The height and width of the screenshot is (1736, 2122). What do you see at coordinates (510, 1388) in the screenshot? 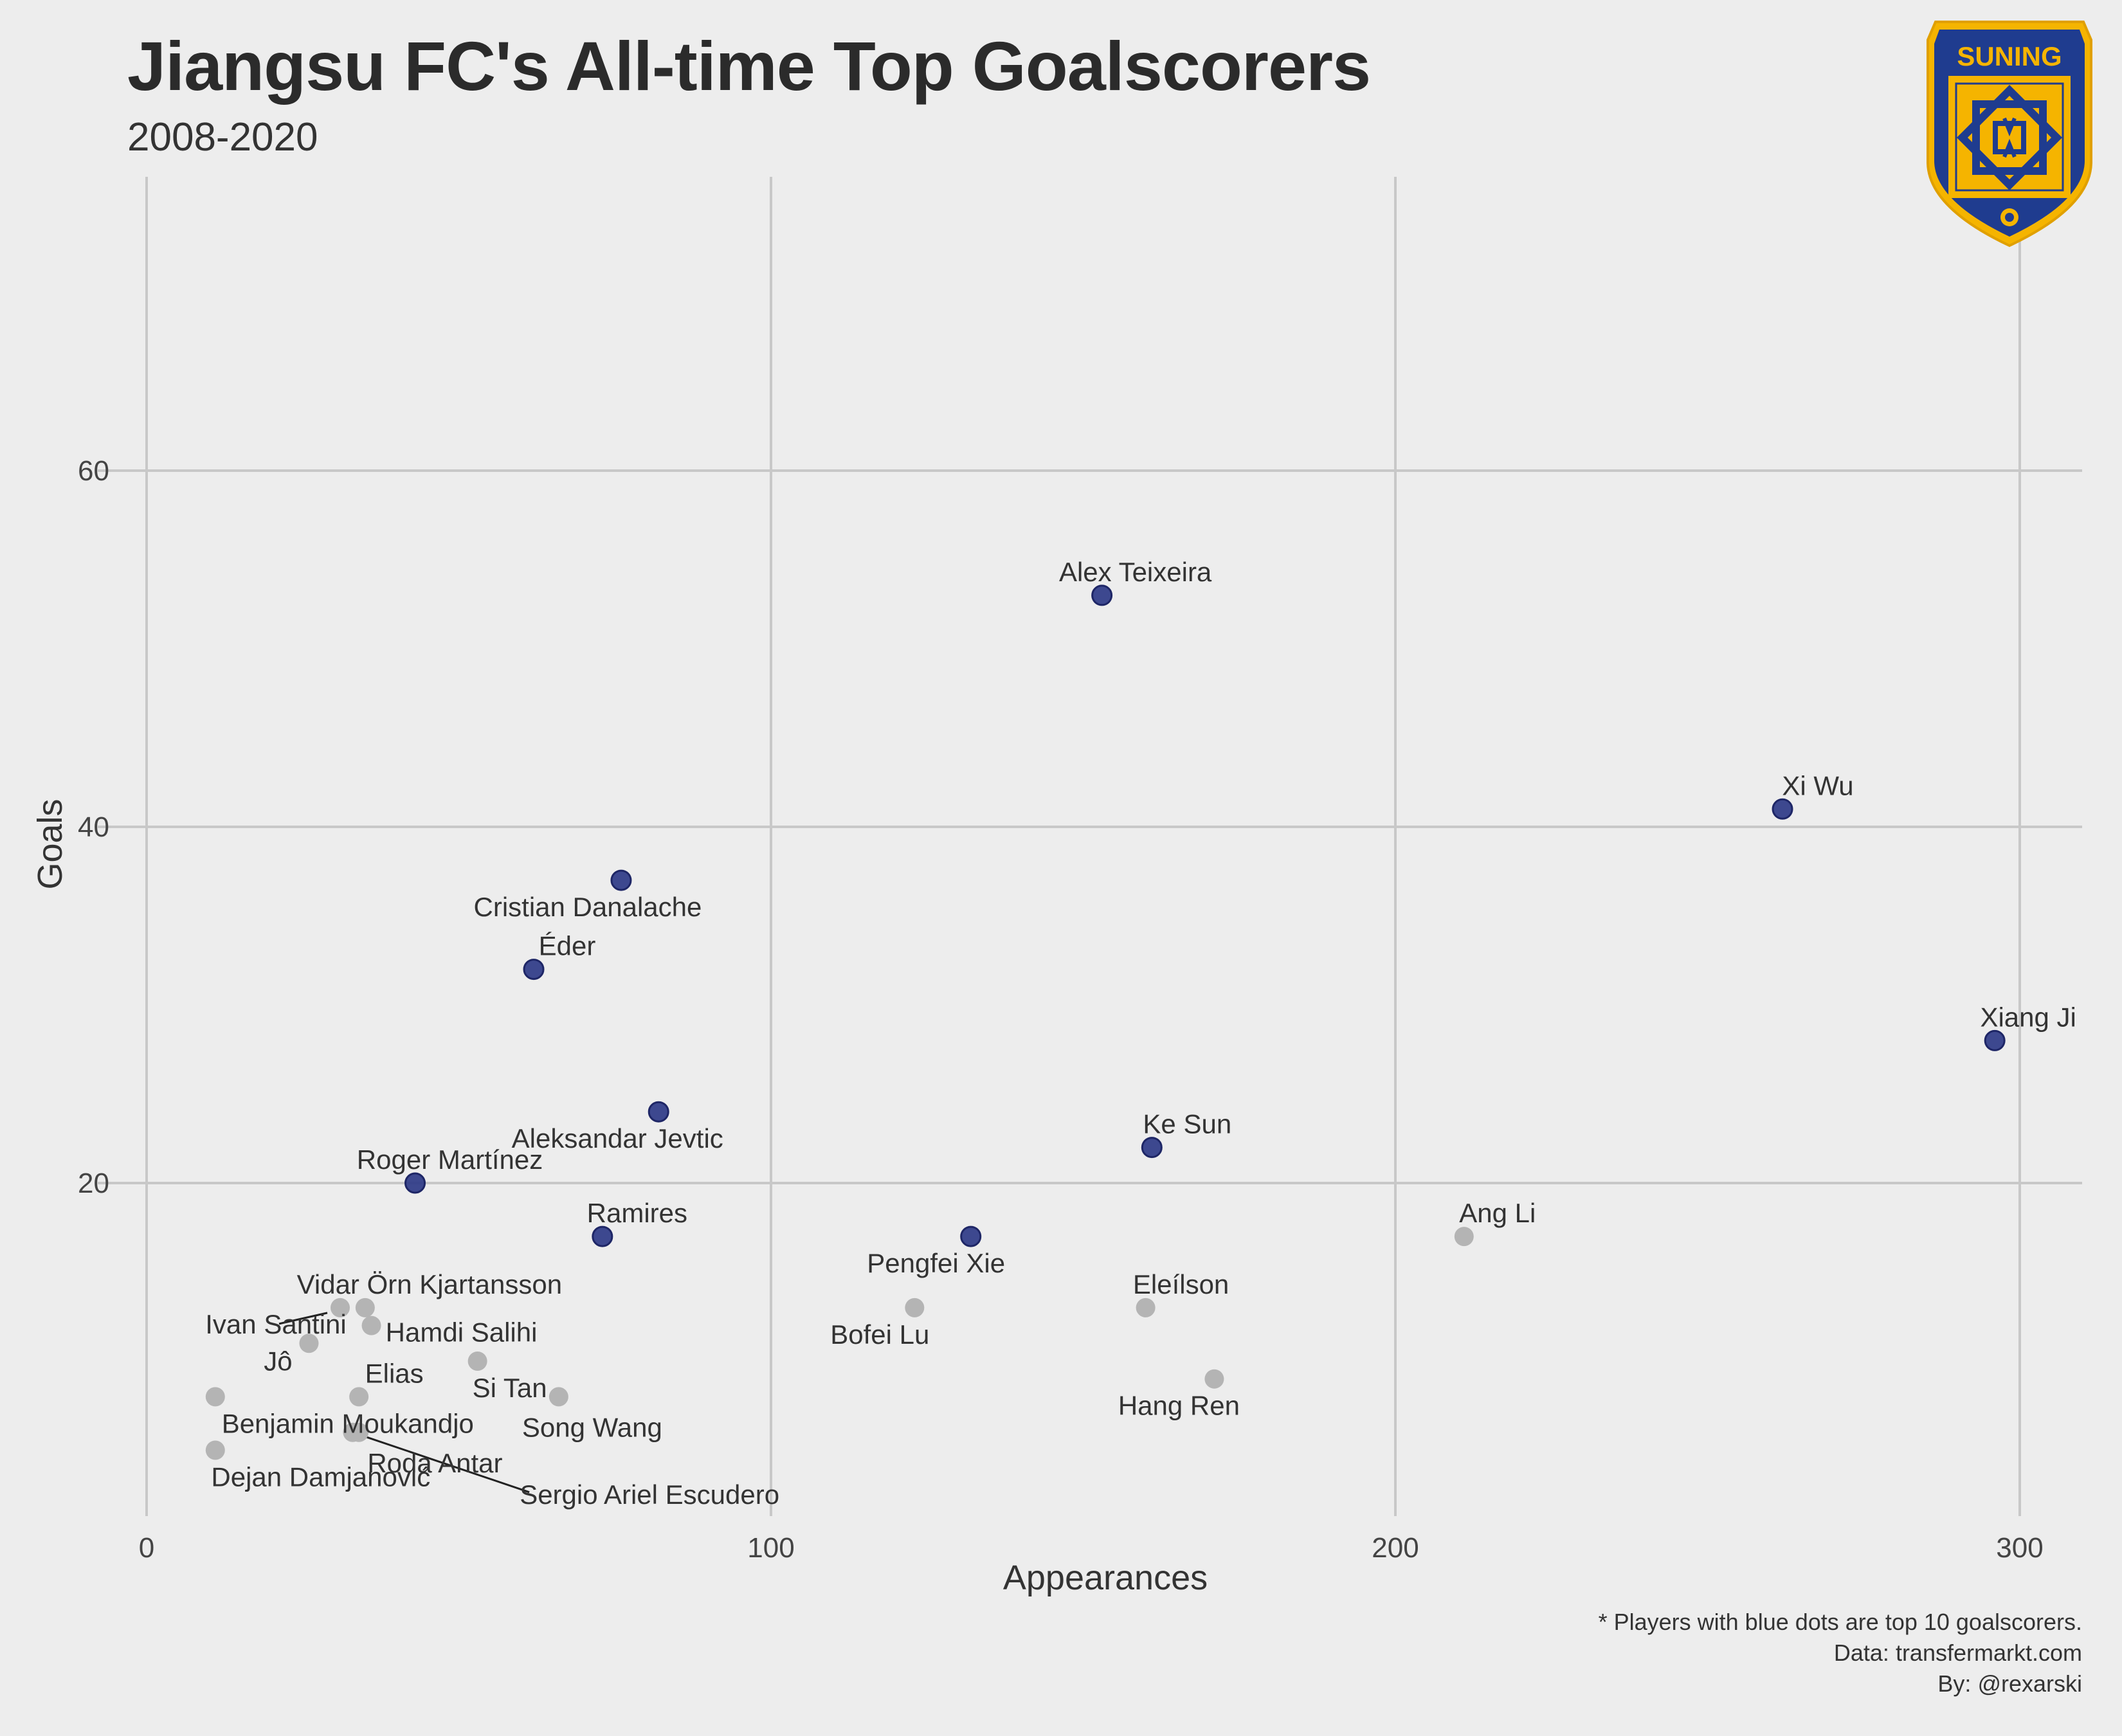
I see `point-label: Si Tan` at bounding box center [510, 1388].